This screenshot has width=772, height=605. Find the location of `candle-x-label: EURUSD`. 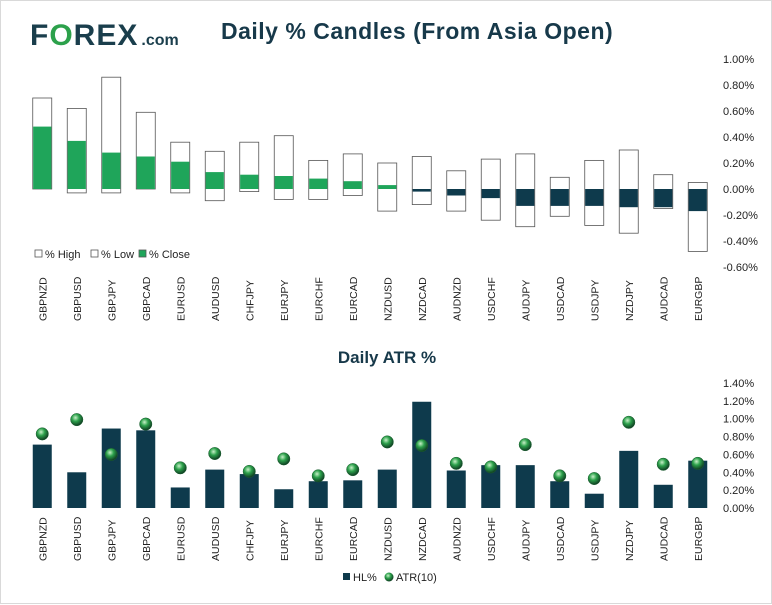

candle-x-label: EURUSD is located at coordinates (181, 298).